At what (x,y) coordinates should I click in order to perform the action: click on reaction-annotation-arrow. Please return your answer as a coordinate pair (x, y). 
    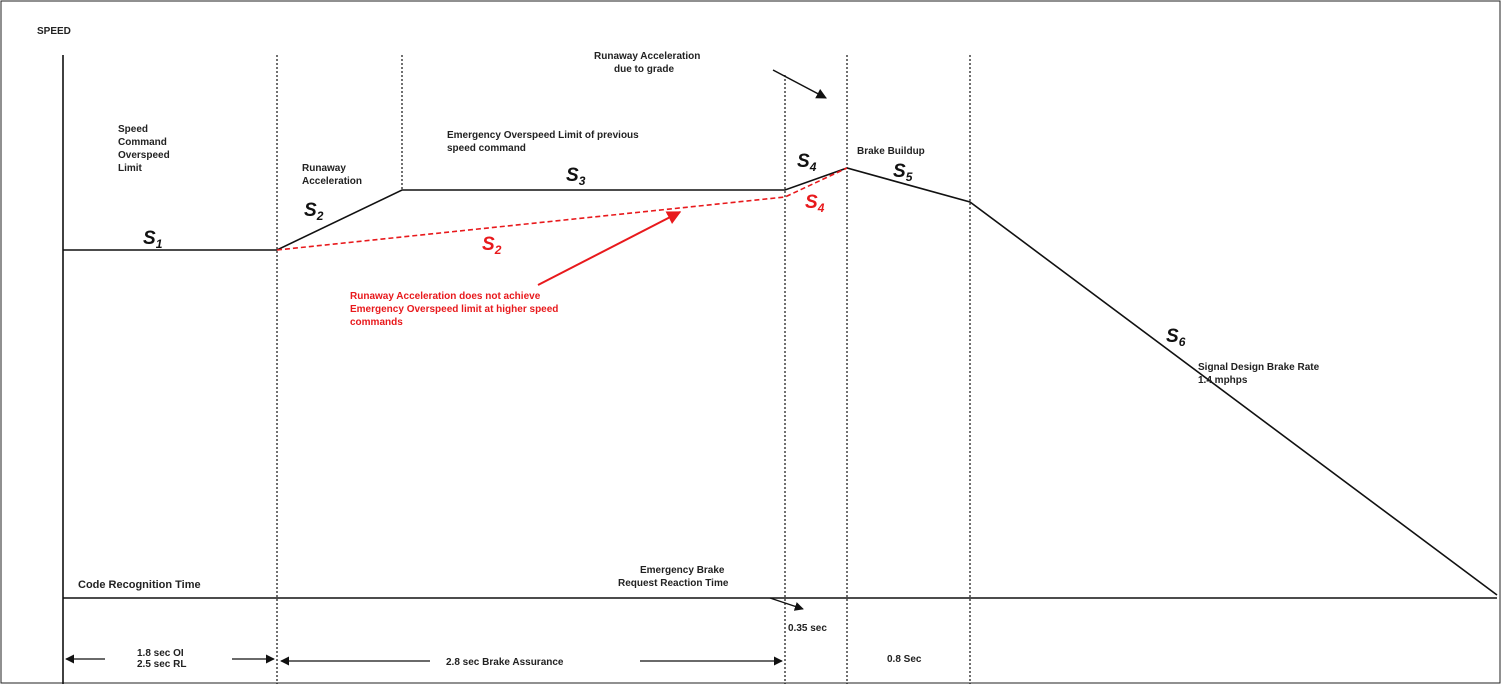
    Looking at the image, I should click on (786, 604).